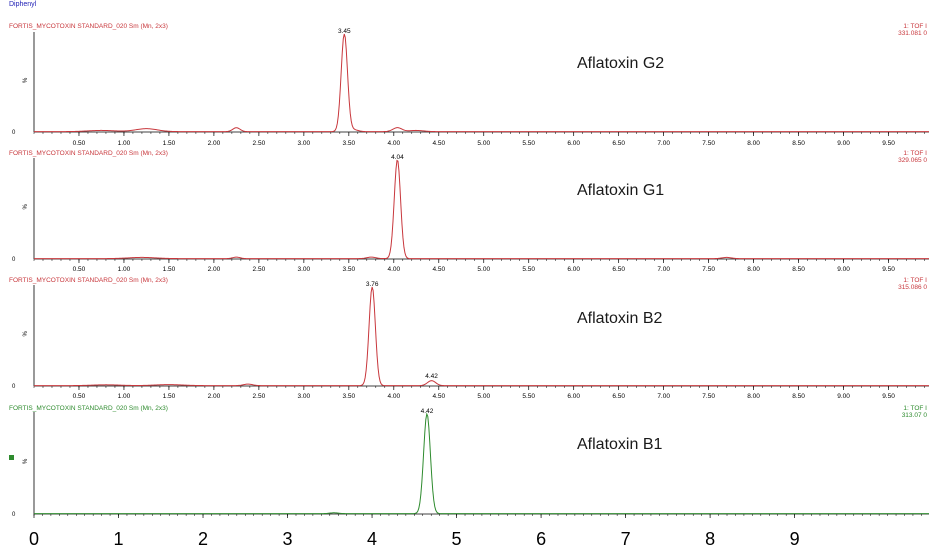  I want to click on x-tick-label: 2, so click(203, 537).